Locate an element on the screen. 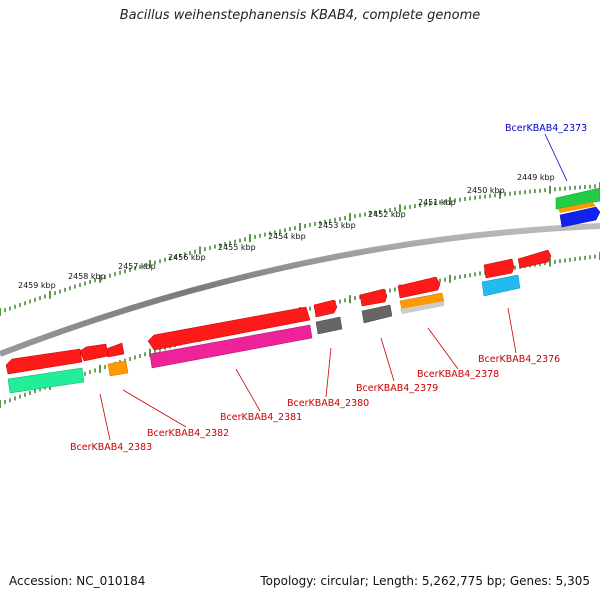 The width and height of the screenshot is (600, 600). tick-label-2450: 2450 kbp is located at coordinates (486, 190).